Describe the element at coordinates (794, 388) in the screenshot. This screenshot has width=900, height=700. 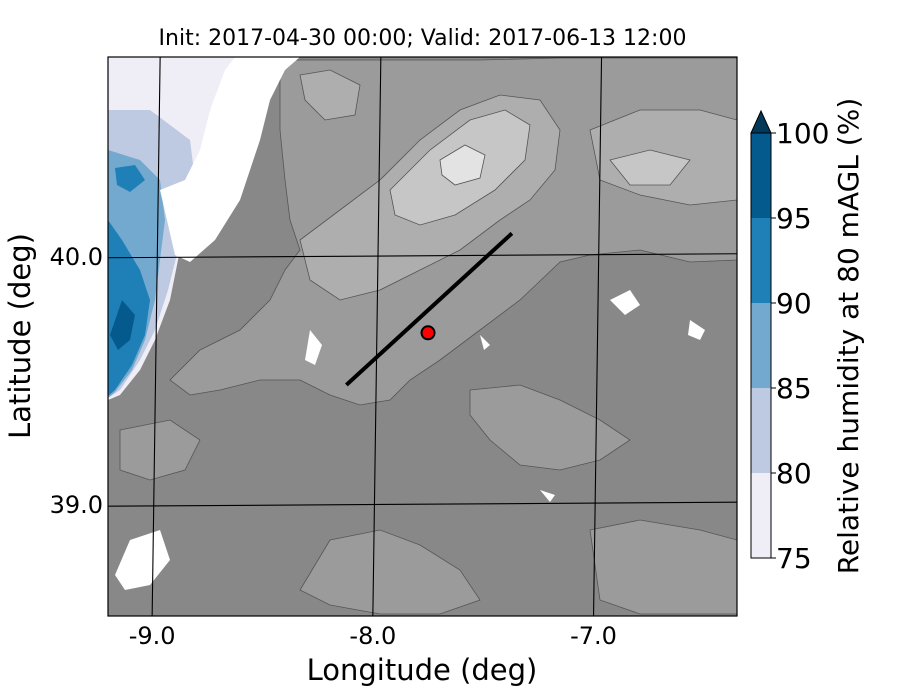
I see `colorbar-tick-label: 85` at that location.